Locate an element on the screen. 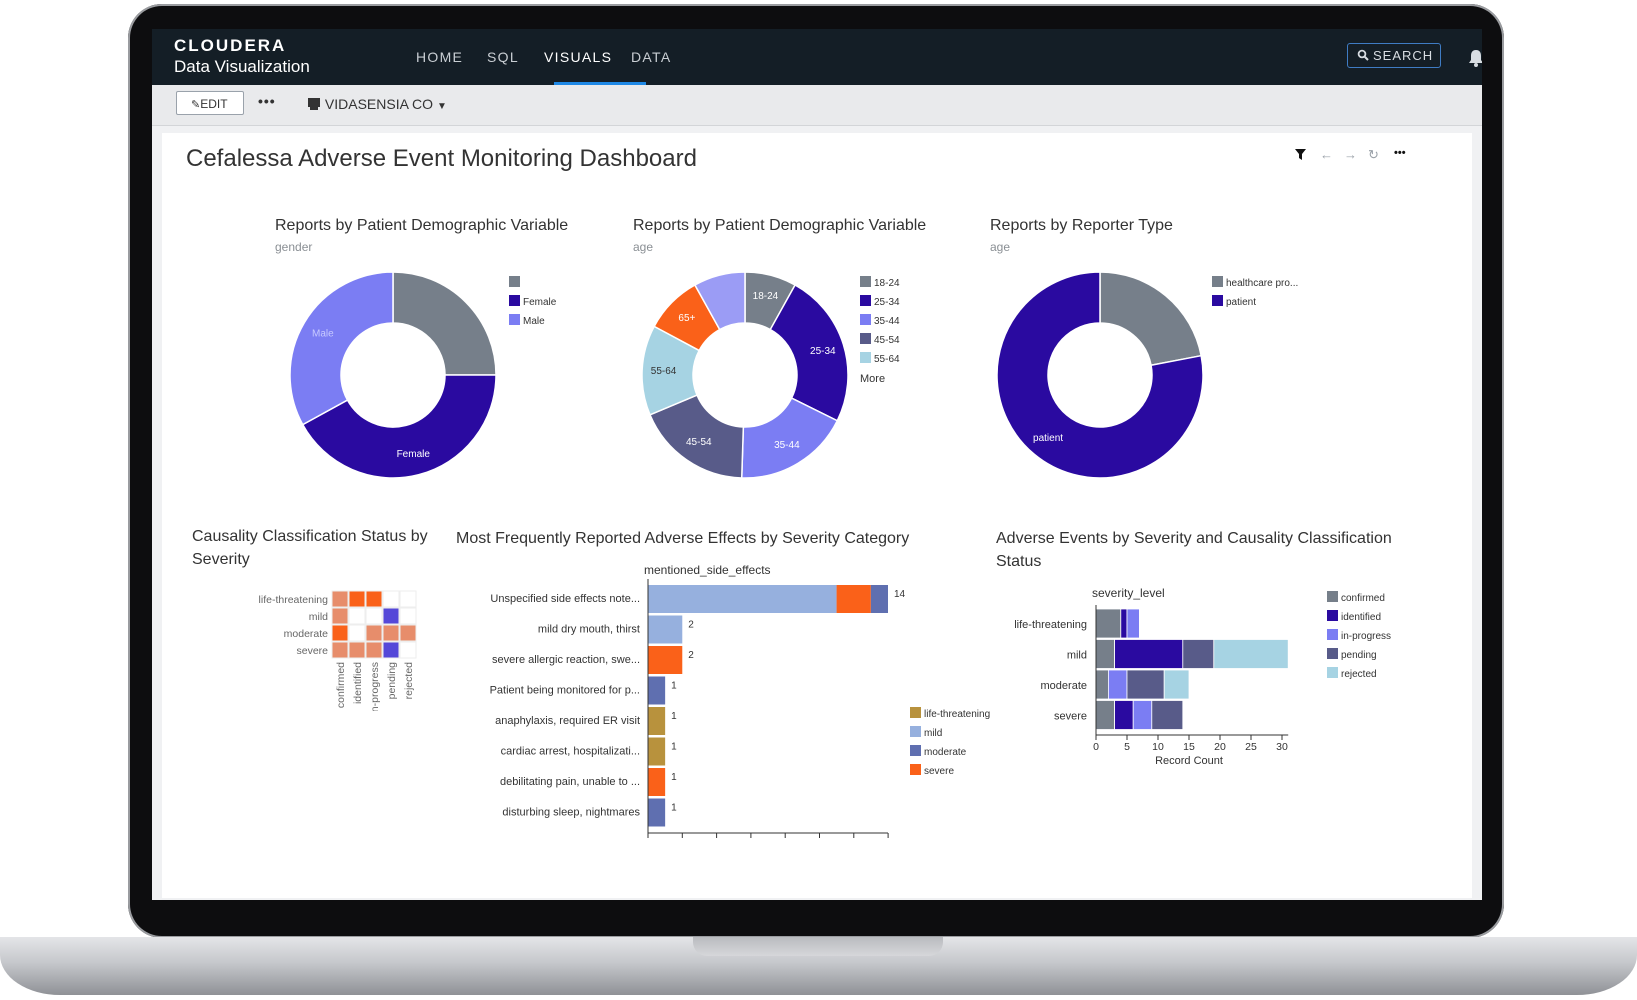 The height and width of the screenshot is (1000, 1637). legend-item: 25-34 is located at coordinates (880, 302).